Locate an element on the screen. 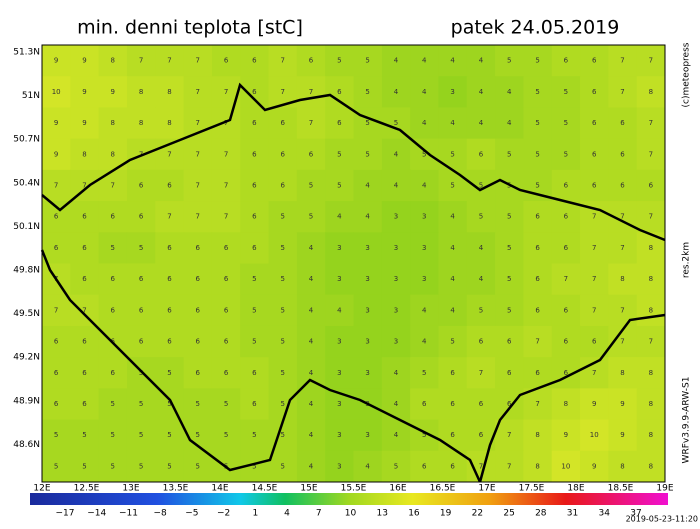 Image resolution: width=700 pixels, height=529 pixels. model: WRFv3.9.9-ARW-S1 is located at coordinates (687, 420).